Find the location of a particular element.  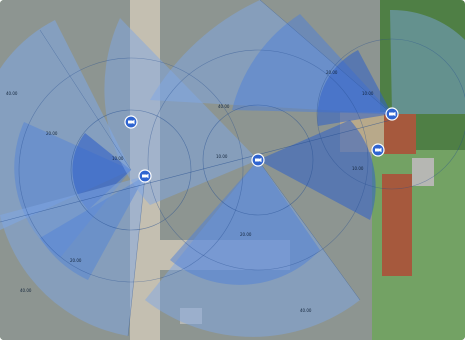

building-roof-gray is located at coordinates (423, 172).